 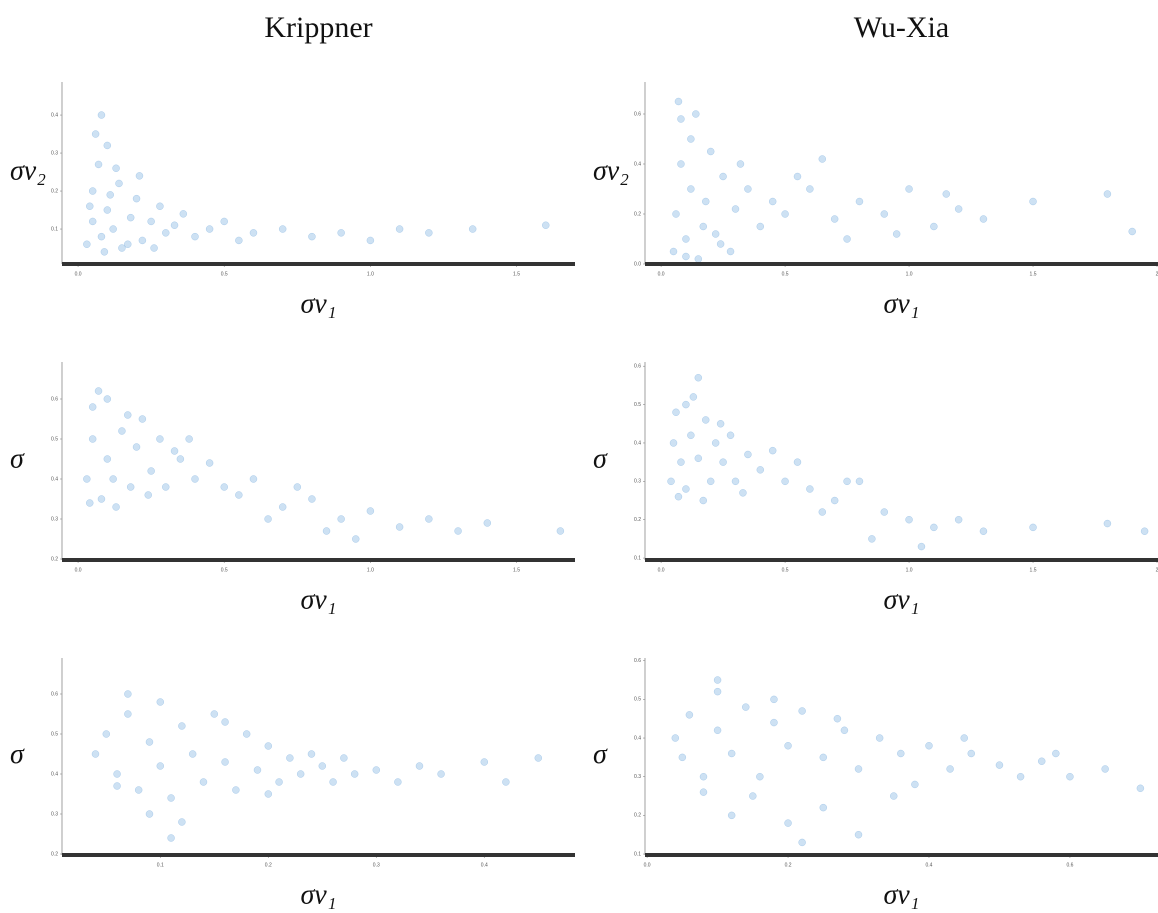 I want to click on y-tick-label: 0.0, so click(x=637, y=264).